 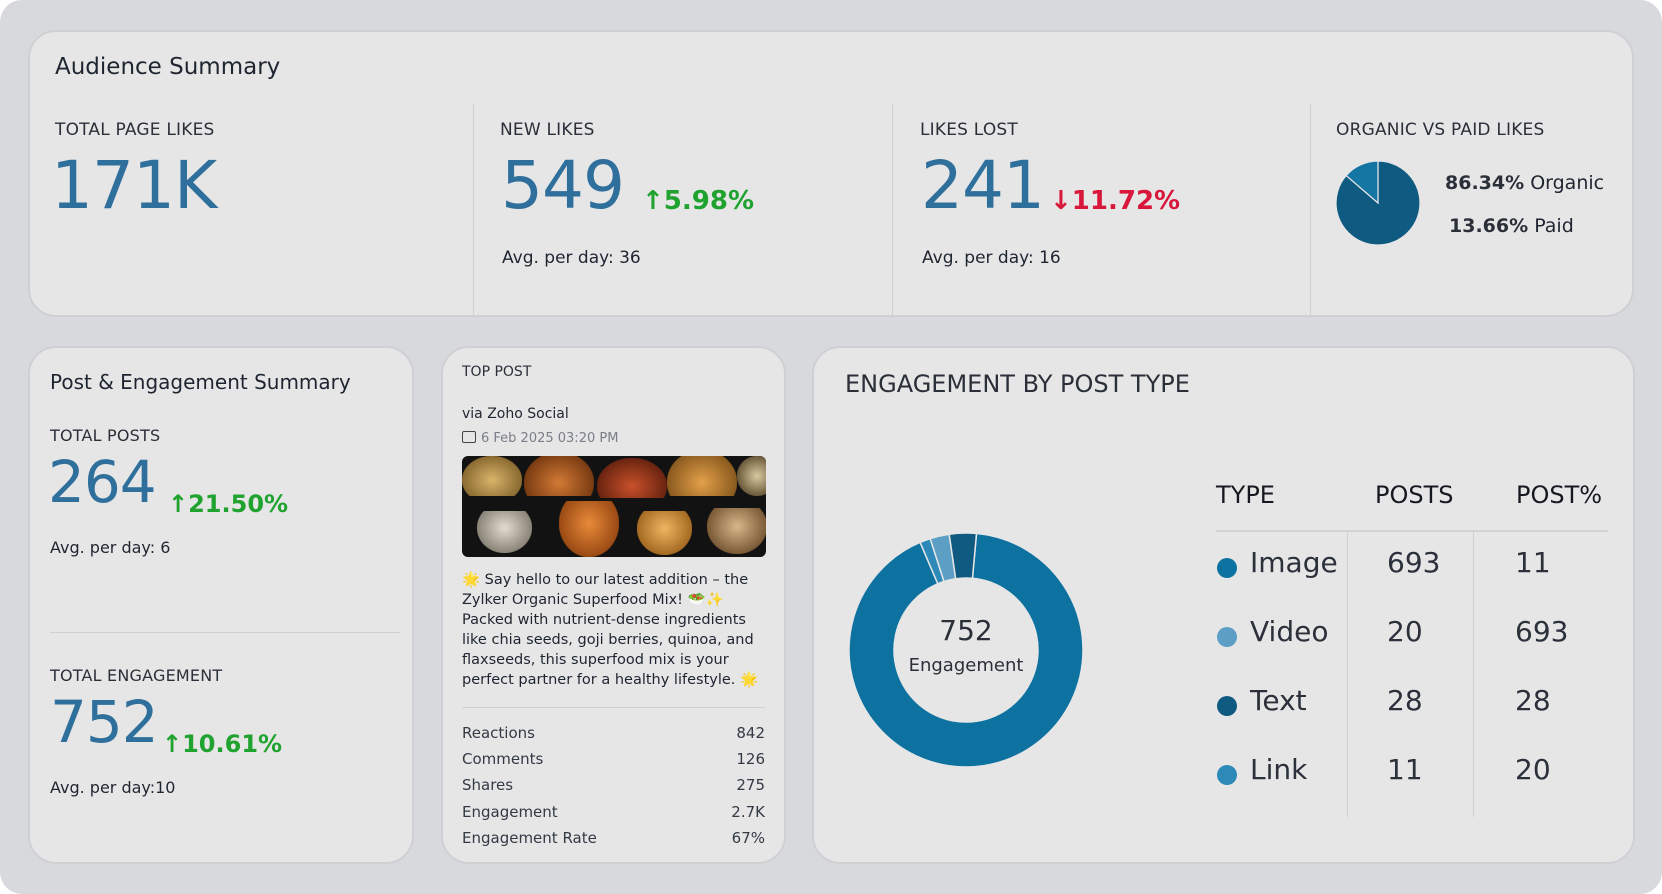 I want to click on arrow-down-icon: ↓, so click(x=1061, y=201).